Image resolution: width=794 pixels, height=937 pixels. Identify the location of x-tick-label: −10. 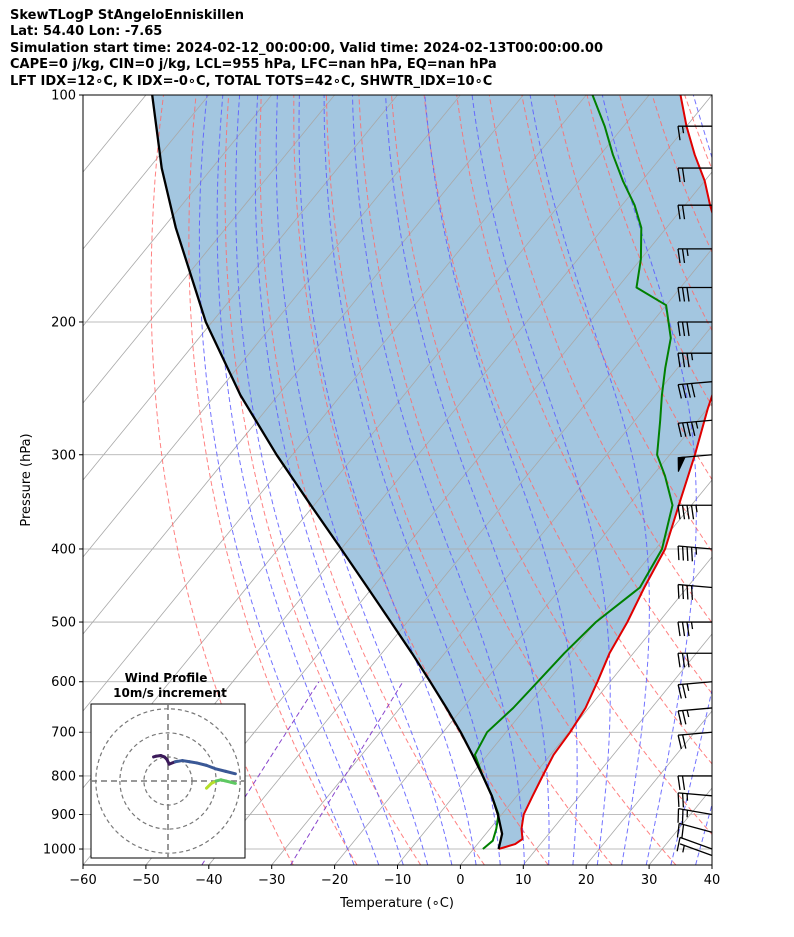
(397, 880).